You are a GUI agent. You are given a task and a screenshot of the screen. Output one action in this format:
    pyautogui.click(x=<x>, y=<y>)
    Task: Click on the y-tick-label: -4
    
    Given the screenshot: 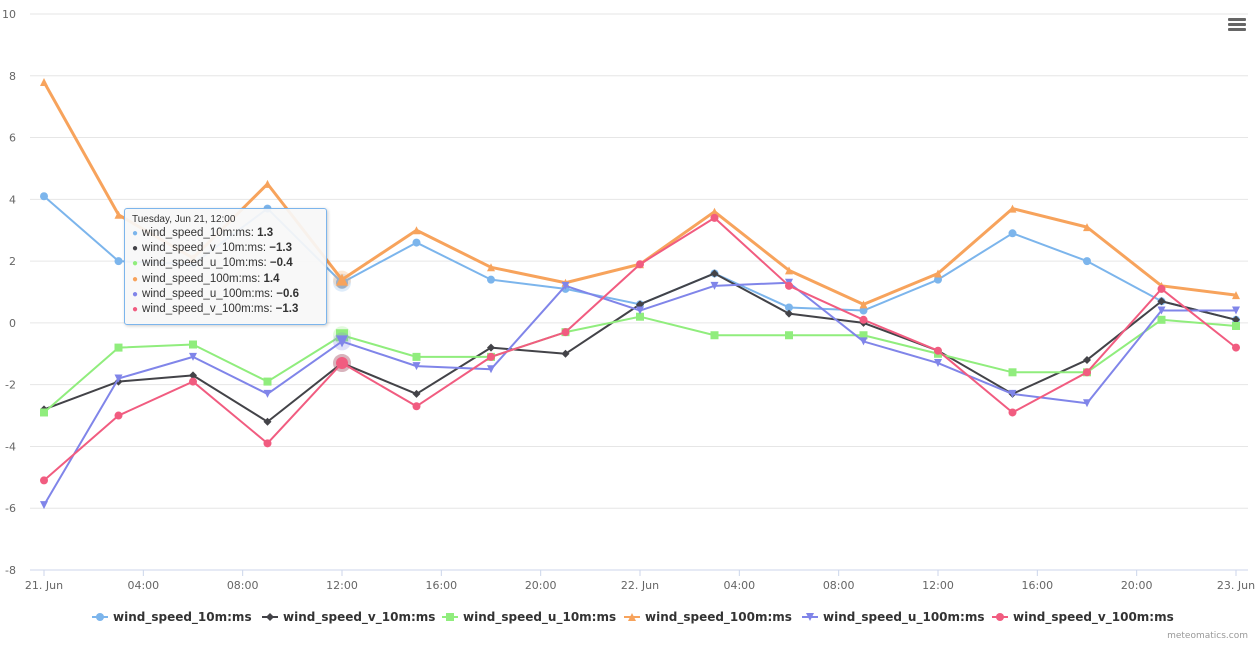 What is the action you would take?
    pyautogui.click(x=10, y=446)
    